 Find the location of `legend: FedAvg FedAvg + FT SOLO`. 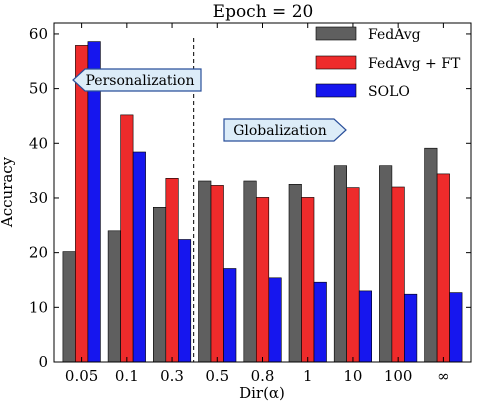

legend: FedAvg FedAvg + FT SOLO is located at coordinates (388, 63).